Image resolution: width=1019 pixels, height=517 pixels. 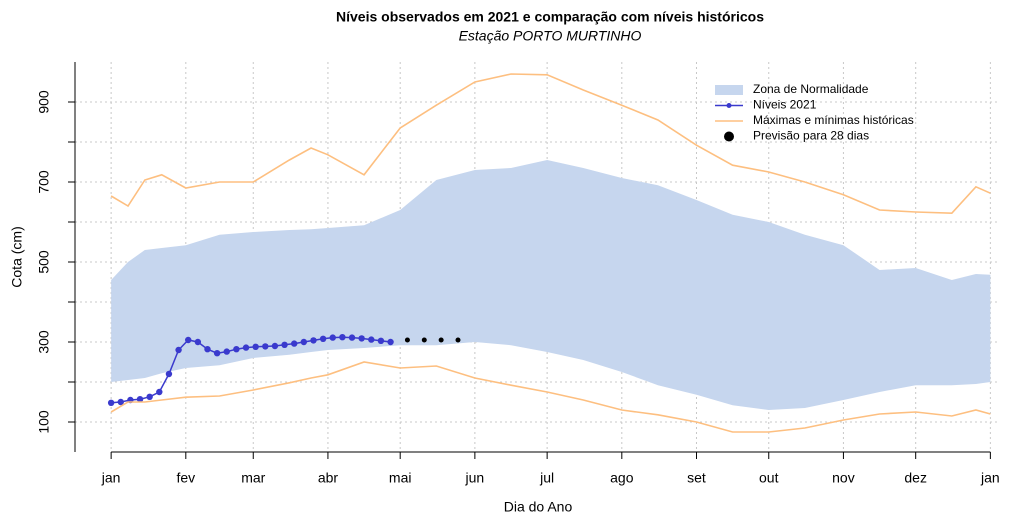 What do you see at coordinates (811, 136) in the screenshot?
I see `legend-label: Previsão para 28 dias` at bounding box center [811, 136].